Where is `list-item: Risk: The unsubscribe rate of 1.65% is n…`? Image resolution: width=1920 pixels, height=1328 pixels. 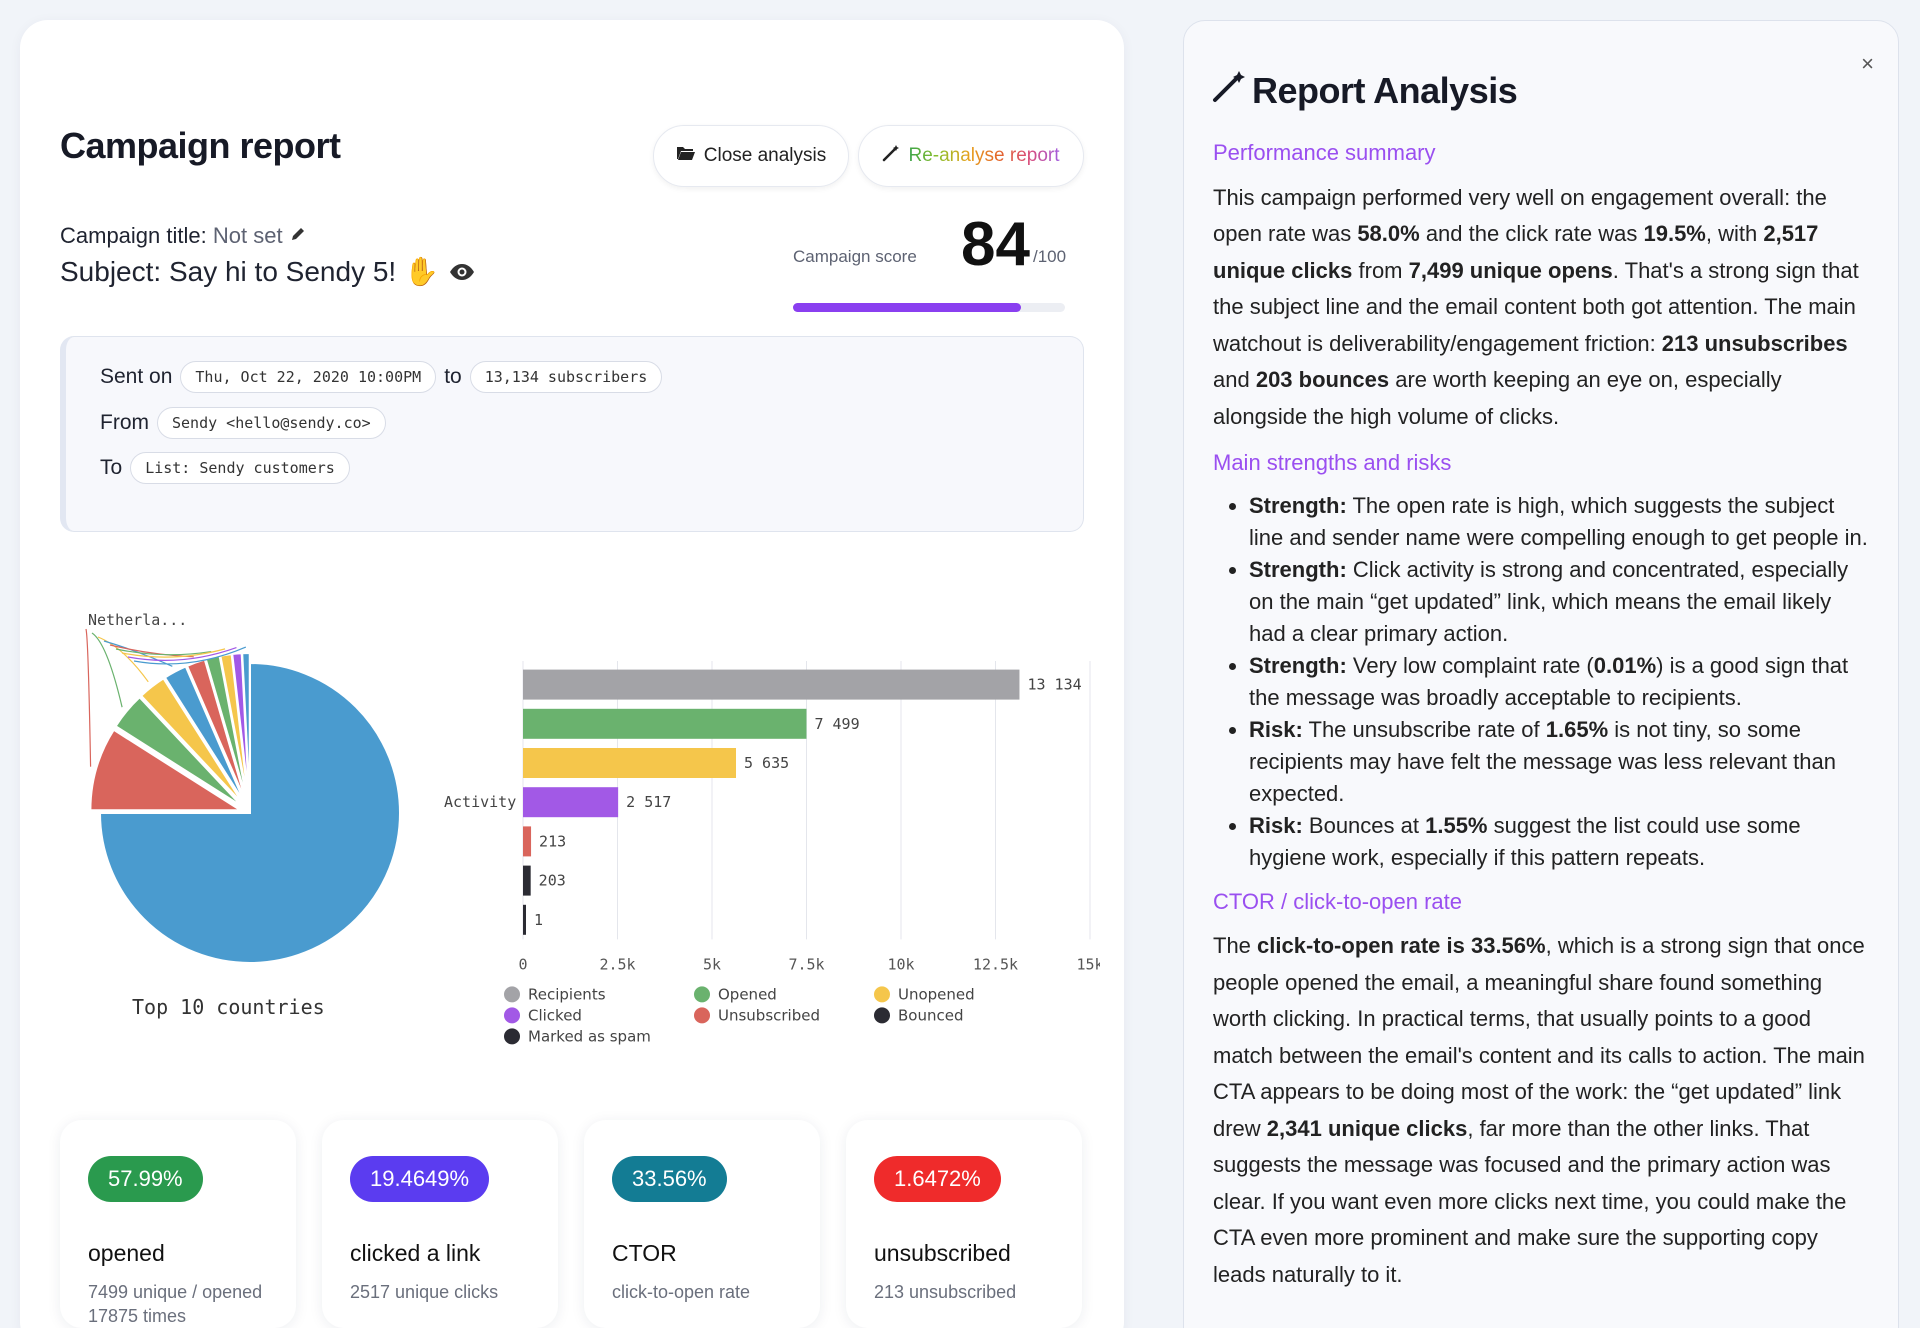 list-item: Risk: The unsubscribe rate of 1.65% is n… is located at coordinates (1561, 762).